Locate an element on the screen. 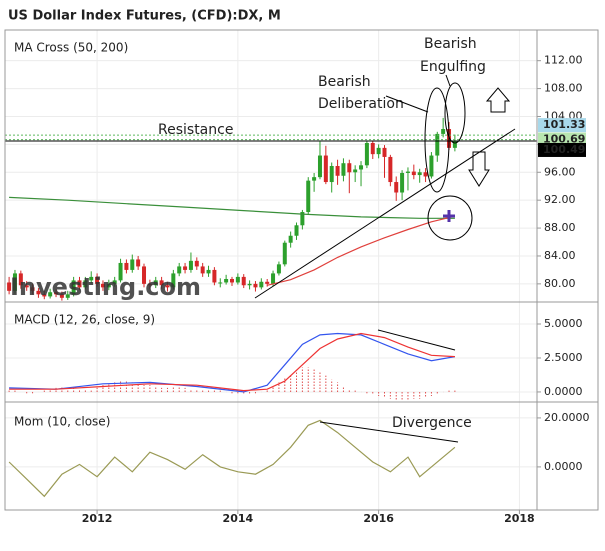 This screenshot has width=605, height=551. y-tick-label: 108.00 is located at coordinates (563, 88).